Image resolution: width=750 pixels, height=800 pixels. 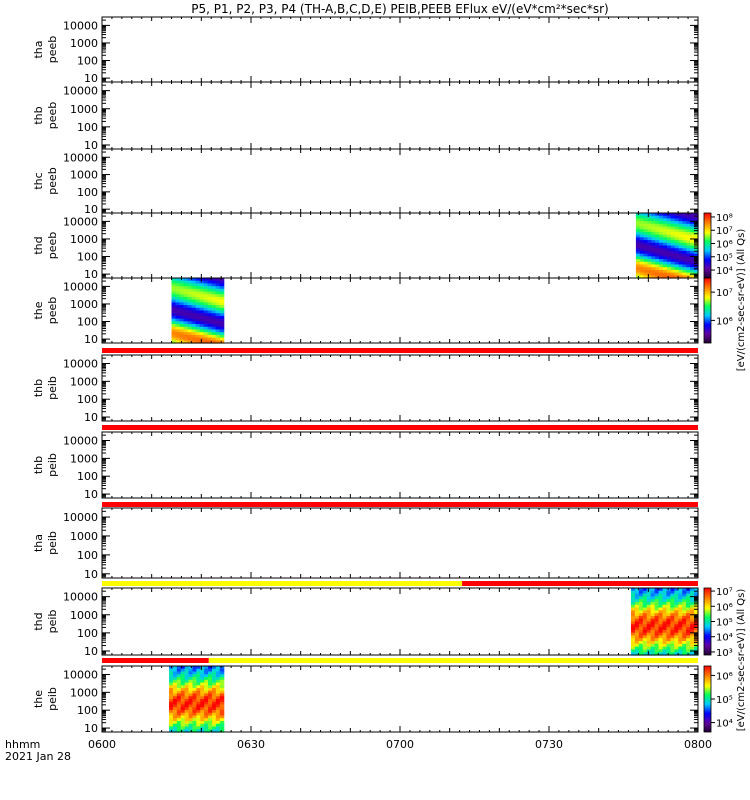 I want to click on colorbar-tick-label: 10⁴, so click(x=724, y=638).